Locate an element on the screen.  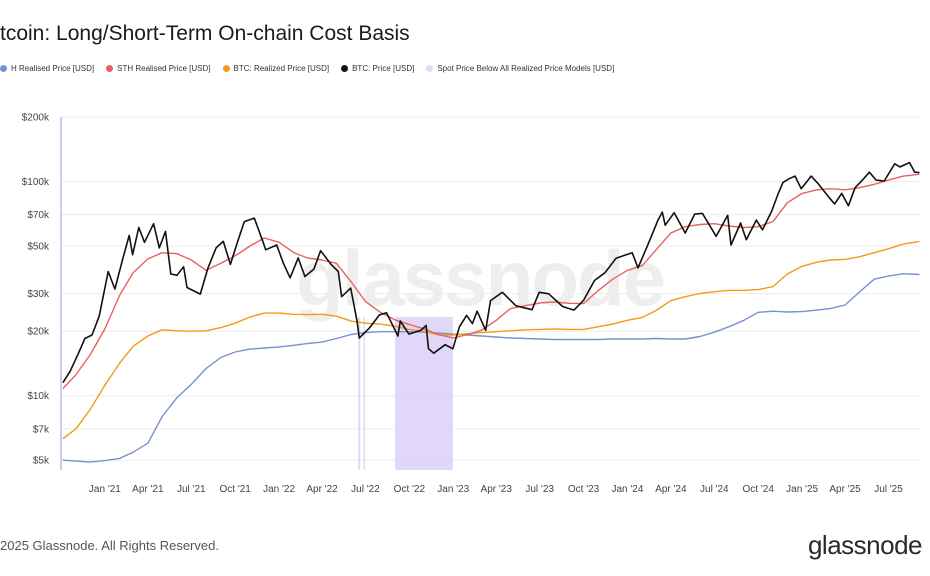
legend-label: BTC: Realized Price [USD] is located at coordinates (281, 68).